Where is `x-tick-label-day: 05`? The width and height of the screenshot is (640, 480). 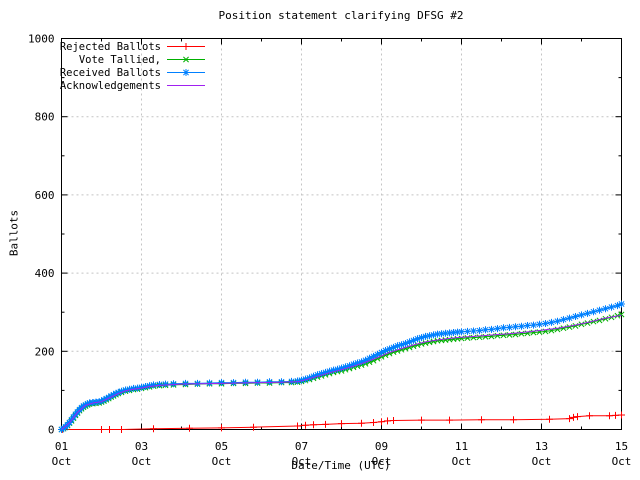
x-tick-label-day: 05 is located at coordinates (221, 446).